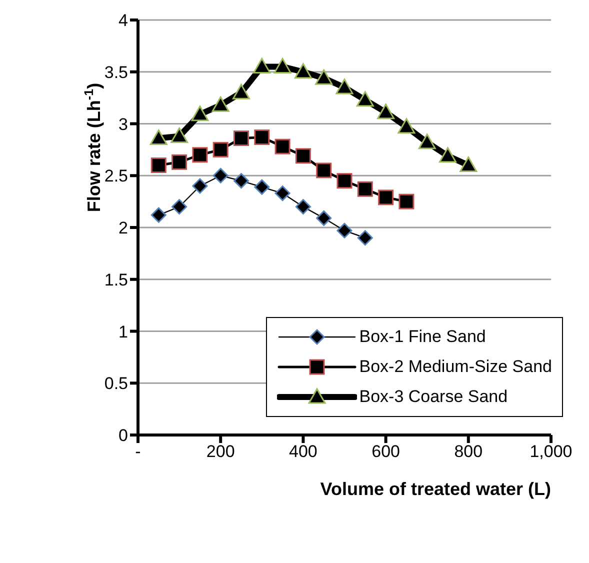 The height and width of the screenshot is (563, 589). What do you see at coordinates (123, 436) in the screenshot?
I see `y-tick-label: 0` at bounding box center [123, 436].